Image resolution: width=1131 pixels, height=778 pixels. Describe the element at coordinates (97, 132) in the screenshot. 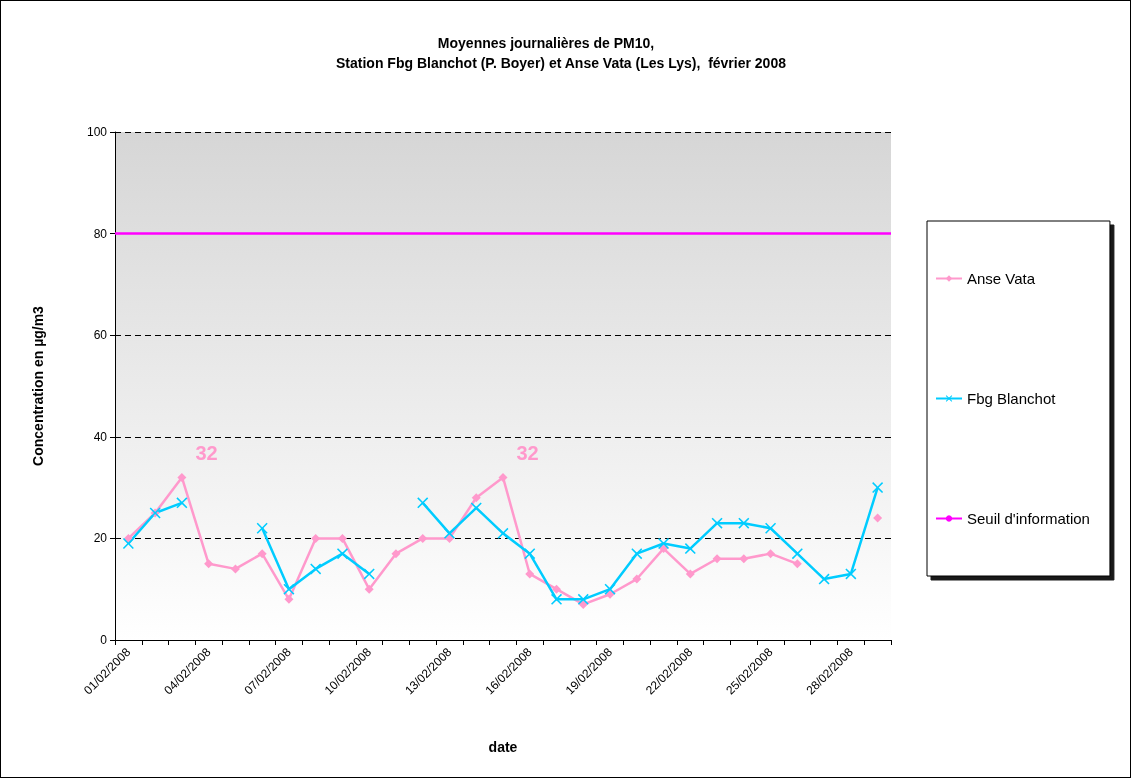

I see `y-tick-label: 100` at that location.